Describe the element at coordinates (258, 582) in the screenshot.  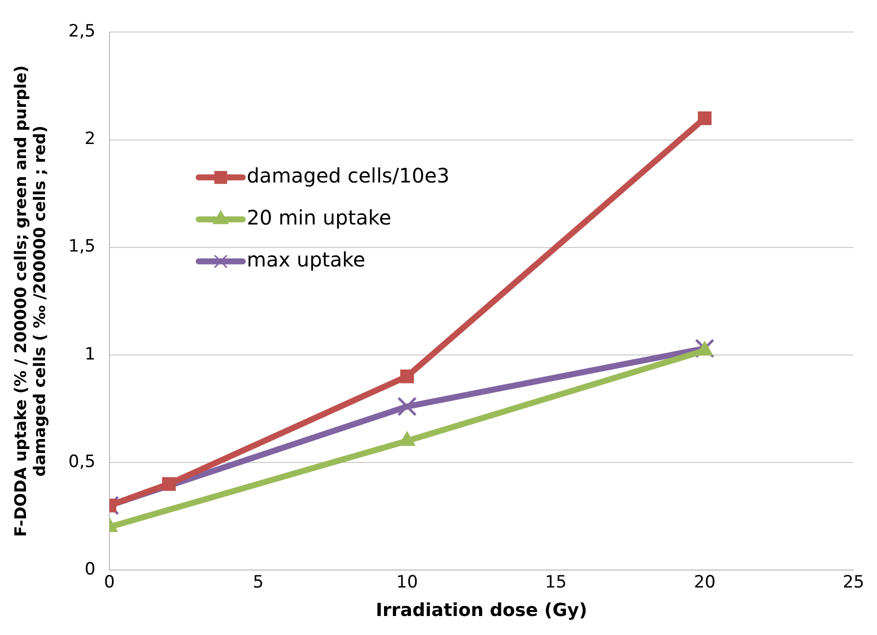
I see `x-tick-label: 5` at that location.